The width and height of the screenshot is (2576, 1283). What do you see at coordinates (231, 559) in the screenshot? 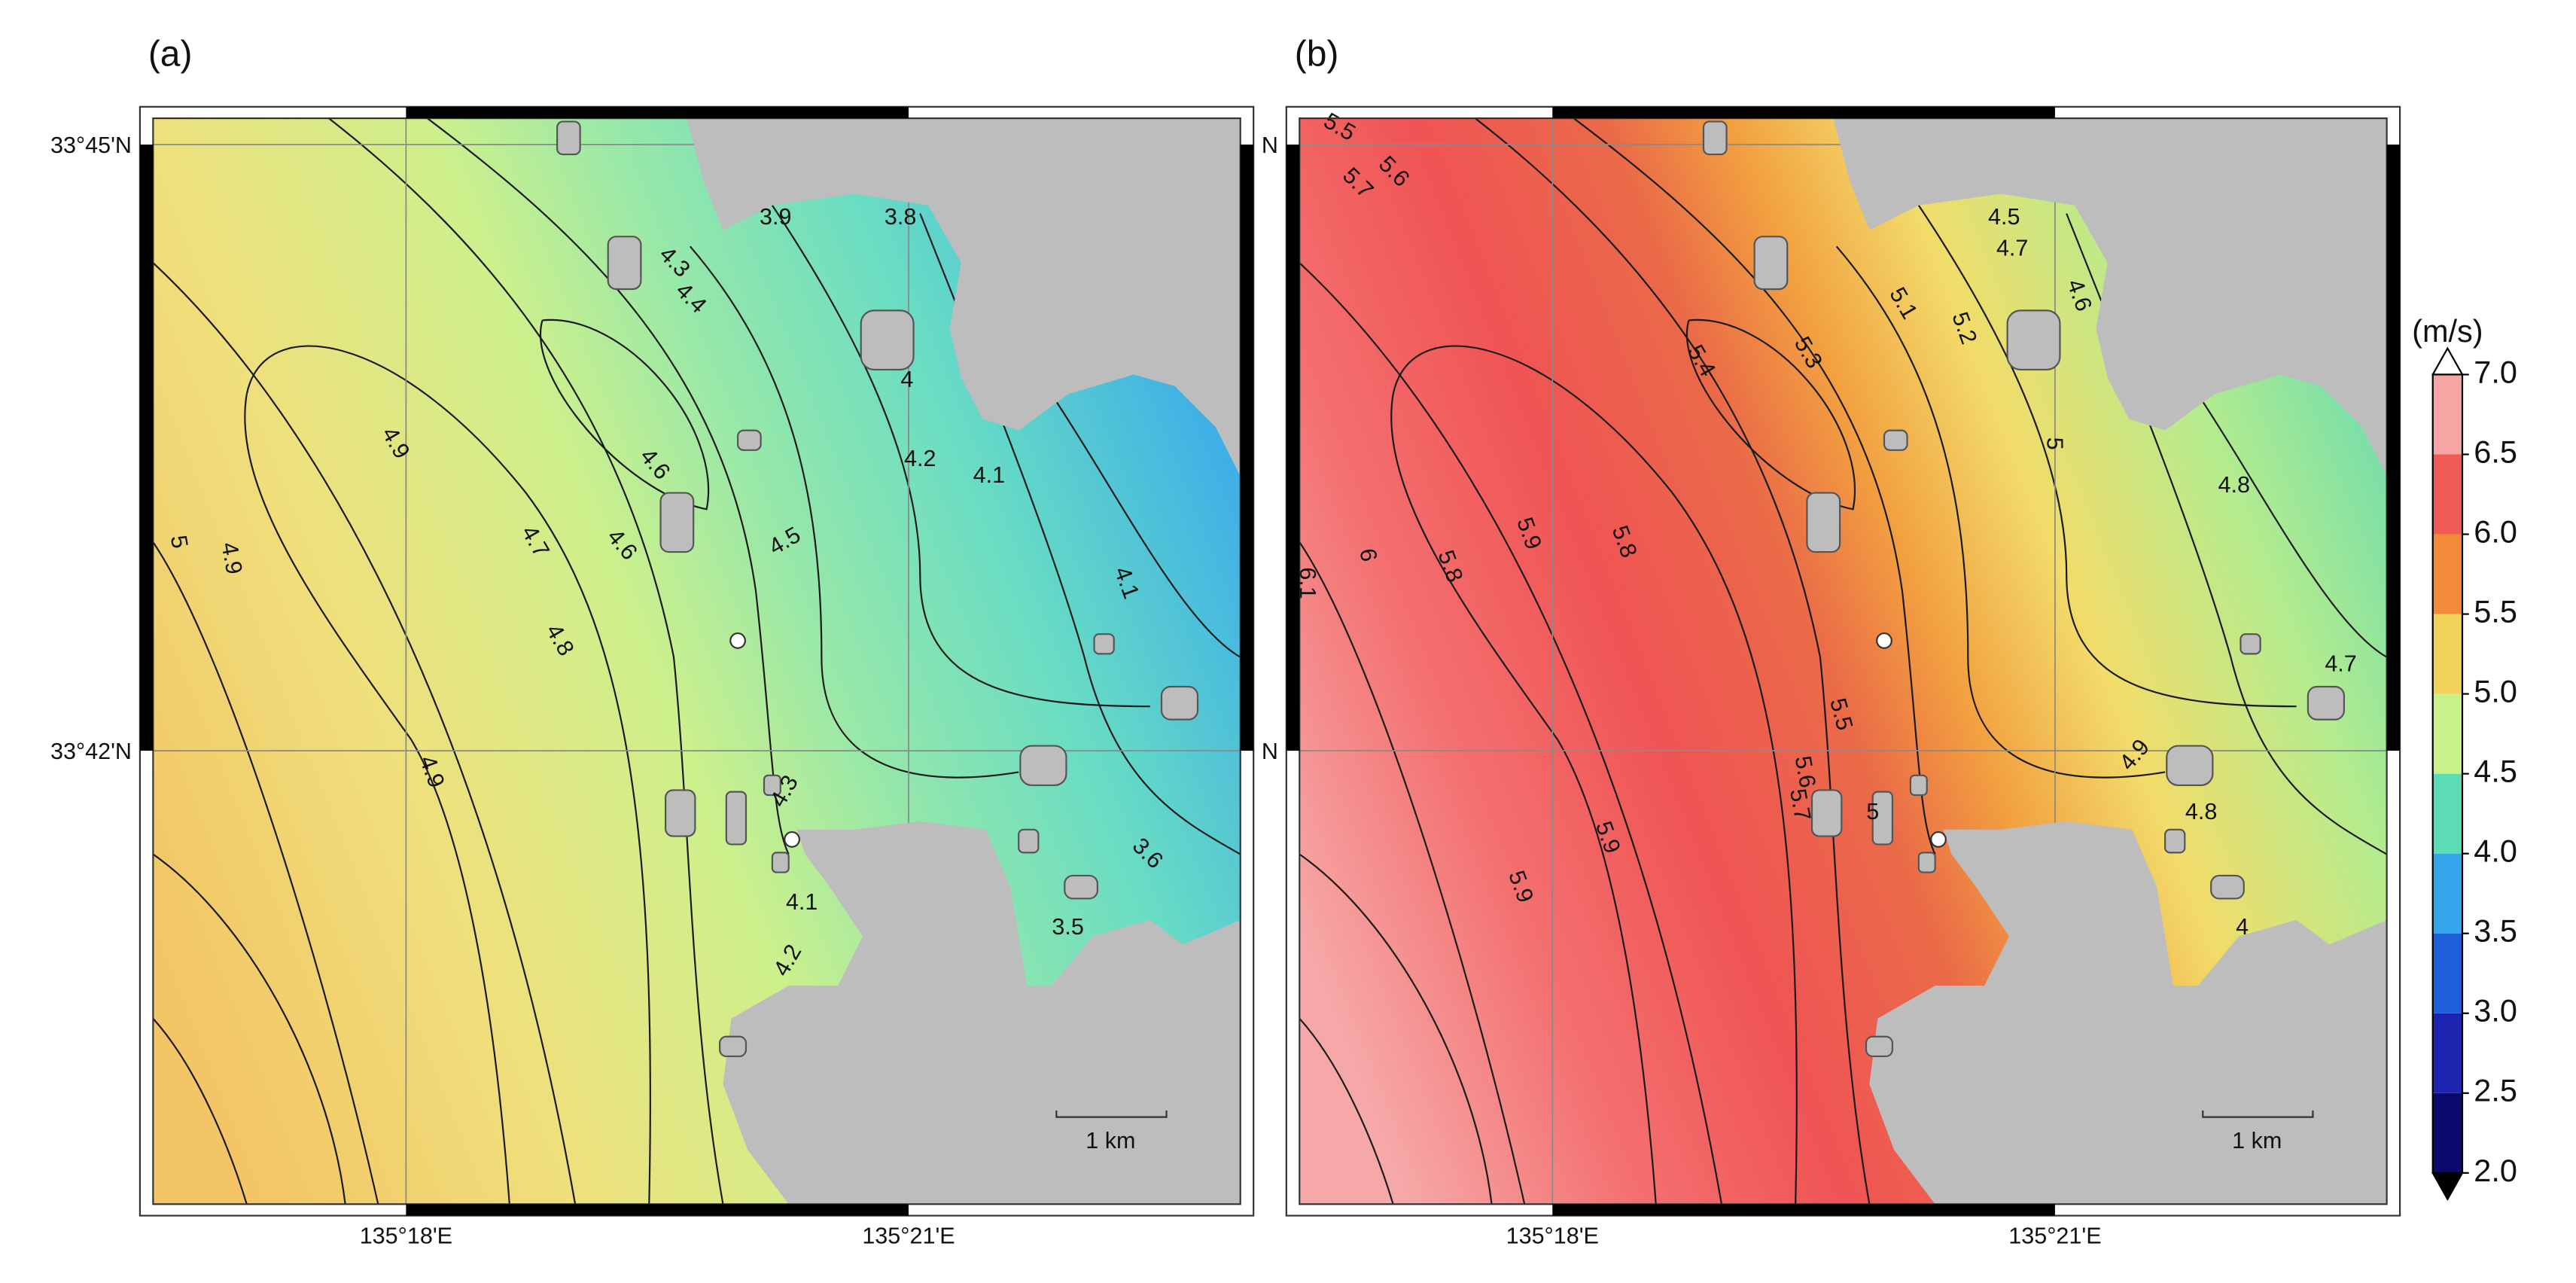
I see `contour-label: 4.9` at bounding box center [231, 559].